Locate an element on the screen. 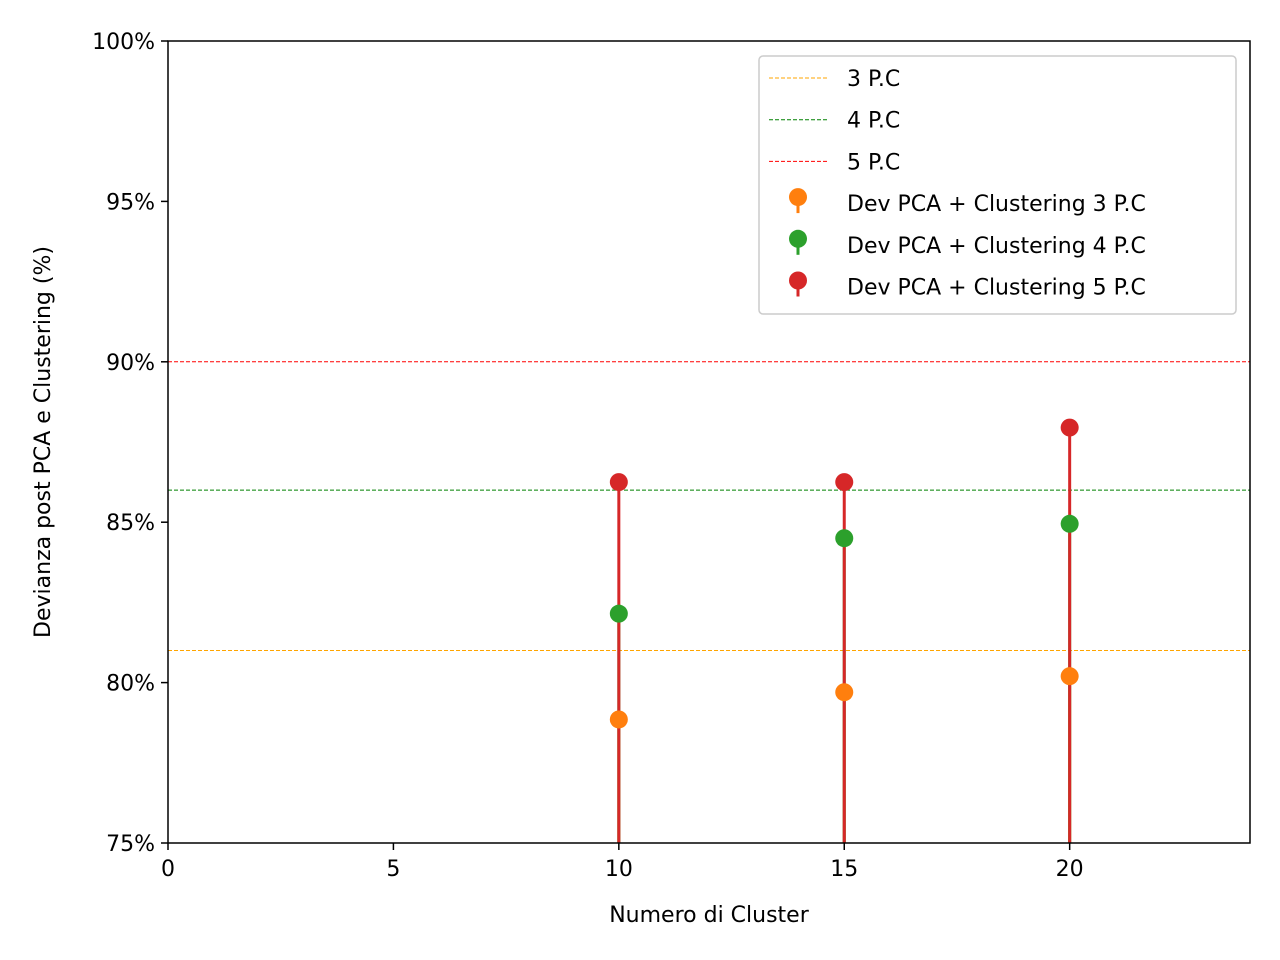 The height and width of the screenshot is (960, 1280). legend-label: 4 P.C is located at coordinates (873, 121).